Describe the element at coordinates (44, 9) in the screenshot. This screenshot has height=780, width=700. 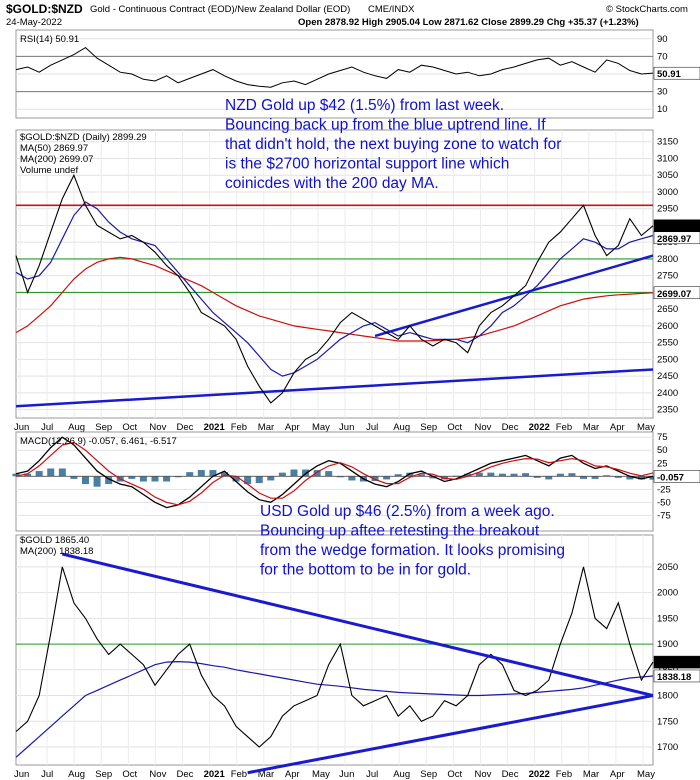
I see `chart-symbol: $GOLD:$NZD` at that location.